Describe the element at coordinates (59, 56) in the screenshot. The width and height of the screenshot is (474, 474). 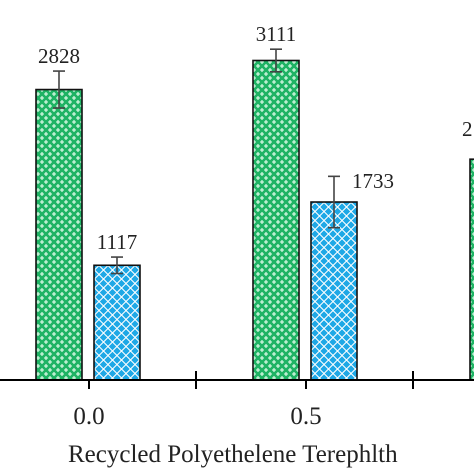
I see `data-label: 2828` at that location.